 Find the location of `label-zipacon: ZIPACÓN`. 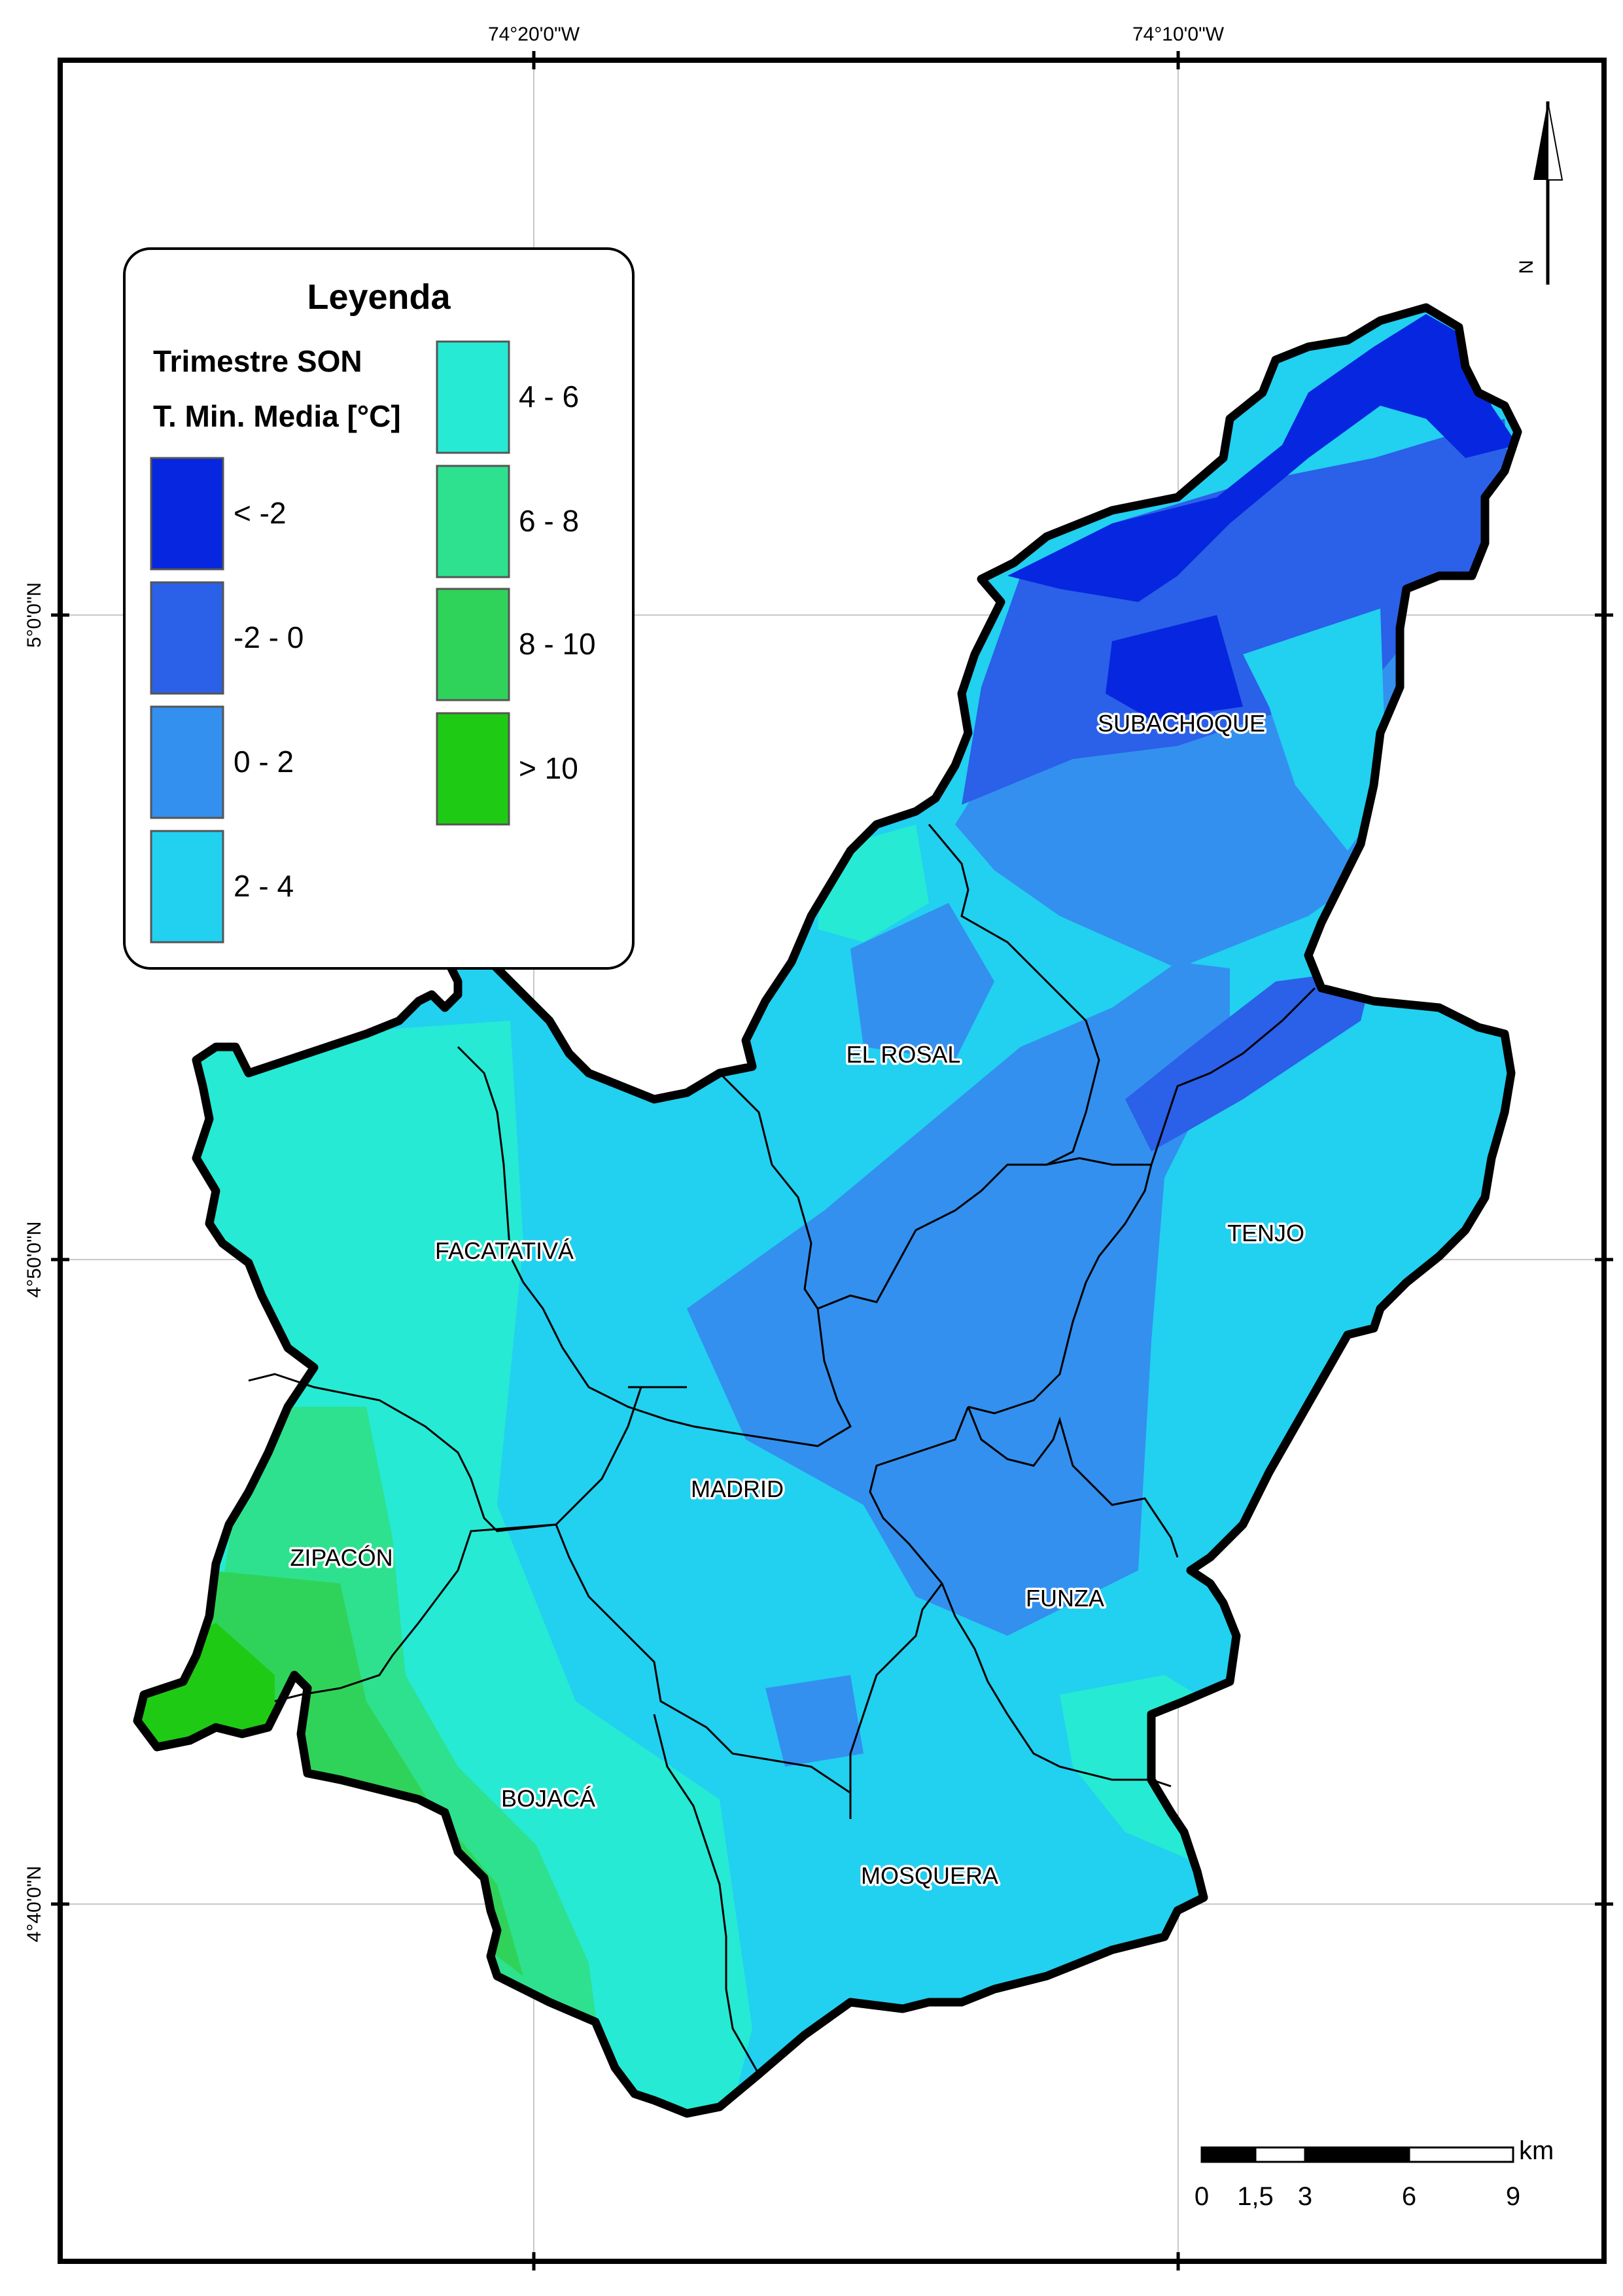

label-zipacon: ZIPACÓN is located at coordinates (341, 1558).